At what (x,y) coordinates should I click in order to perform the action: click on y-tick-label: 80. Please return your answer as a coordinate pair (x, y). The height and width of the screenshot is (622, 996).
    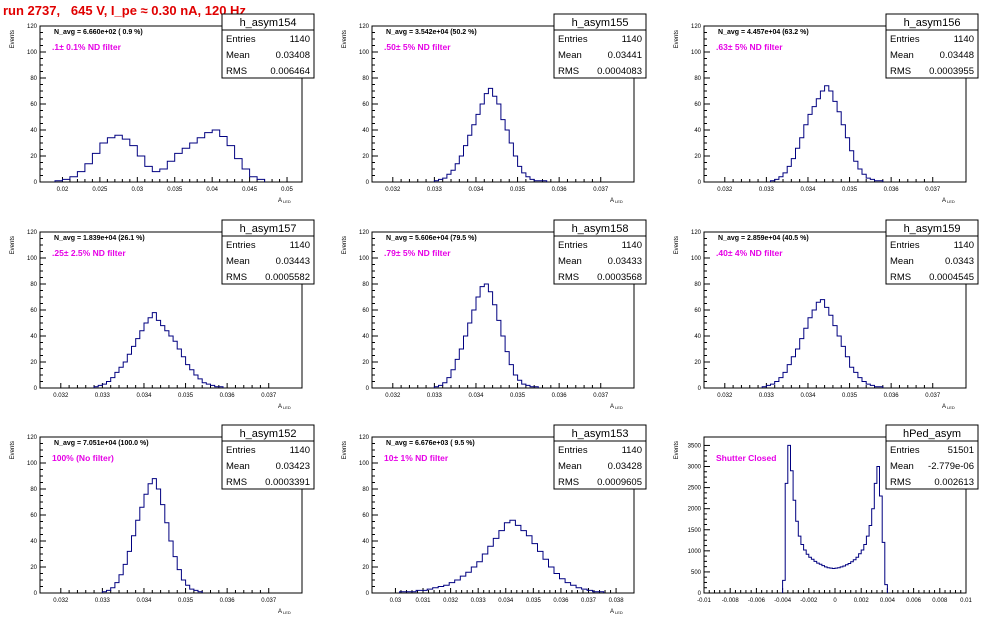
    Looking at the image, I should click on (33, 490).